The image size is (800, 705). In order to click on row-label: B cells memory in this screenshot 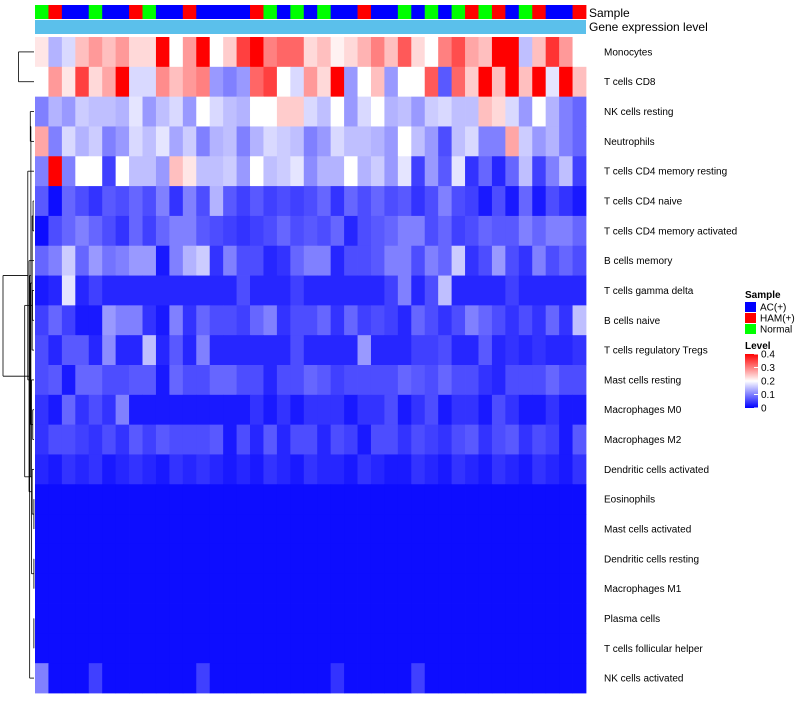, I will do `click(638, 261)`.